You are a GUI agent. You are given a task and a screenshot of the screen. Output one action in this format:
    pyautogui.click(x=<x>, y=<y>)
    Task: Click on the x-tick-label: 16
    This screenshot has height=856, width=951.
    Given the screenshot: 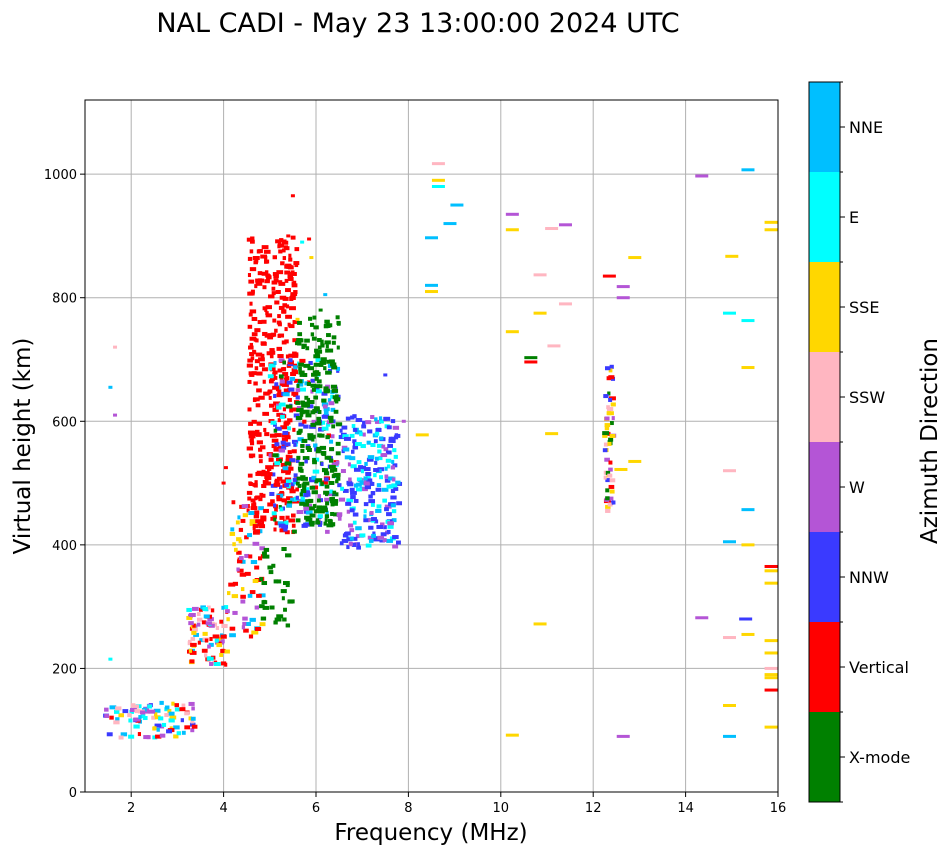 What is the action you would take?
    pyautogui.click(x=778, y=808)
    